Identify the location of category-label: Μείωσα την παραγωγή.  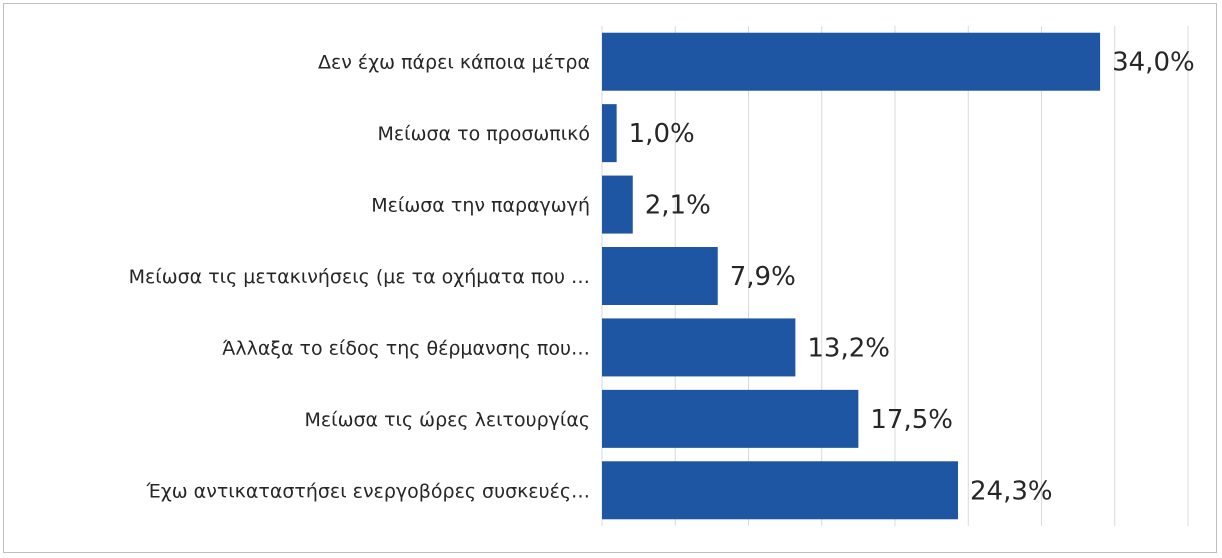
(480, 206).